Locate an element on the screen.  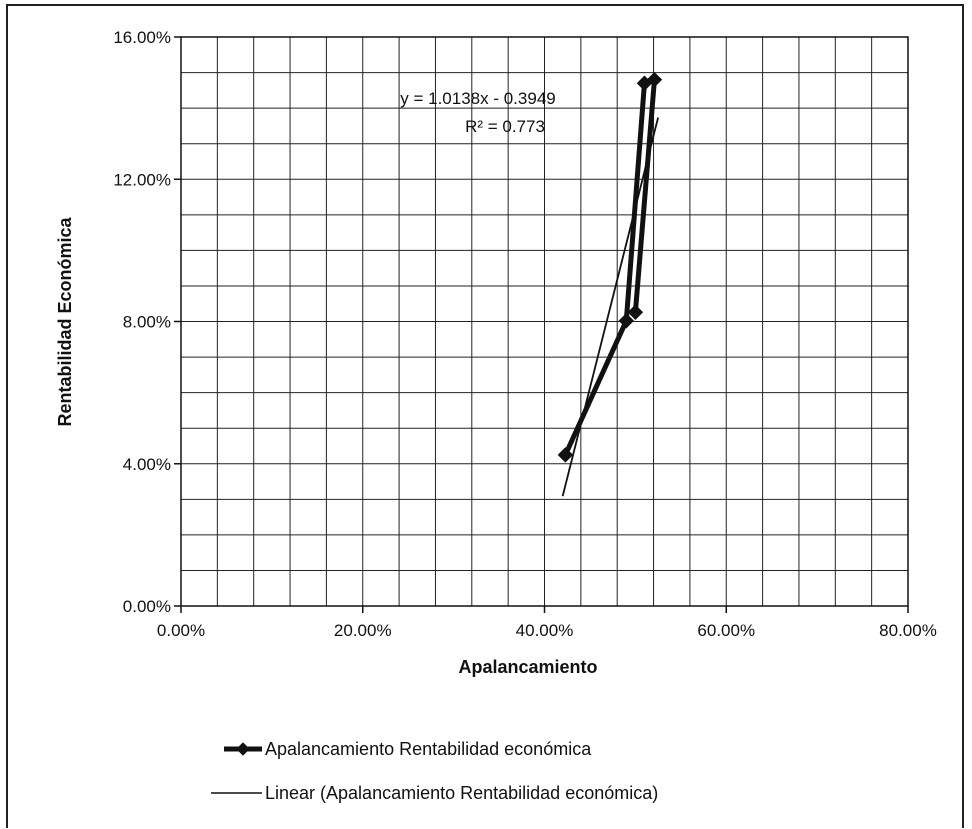
trendline-equation: y = 1.0138x - 0.3949 is located at coordinates (477, 98).